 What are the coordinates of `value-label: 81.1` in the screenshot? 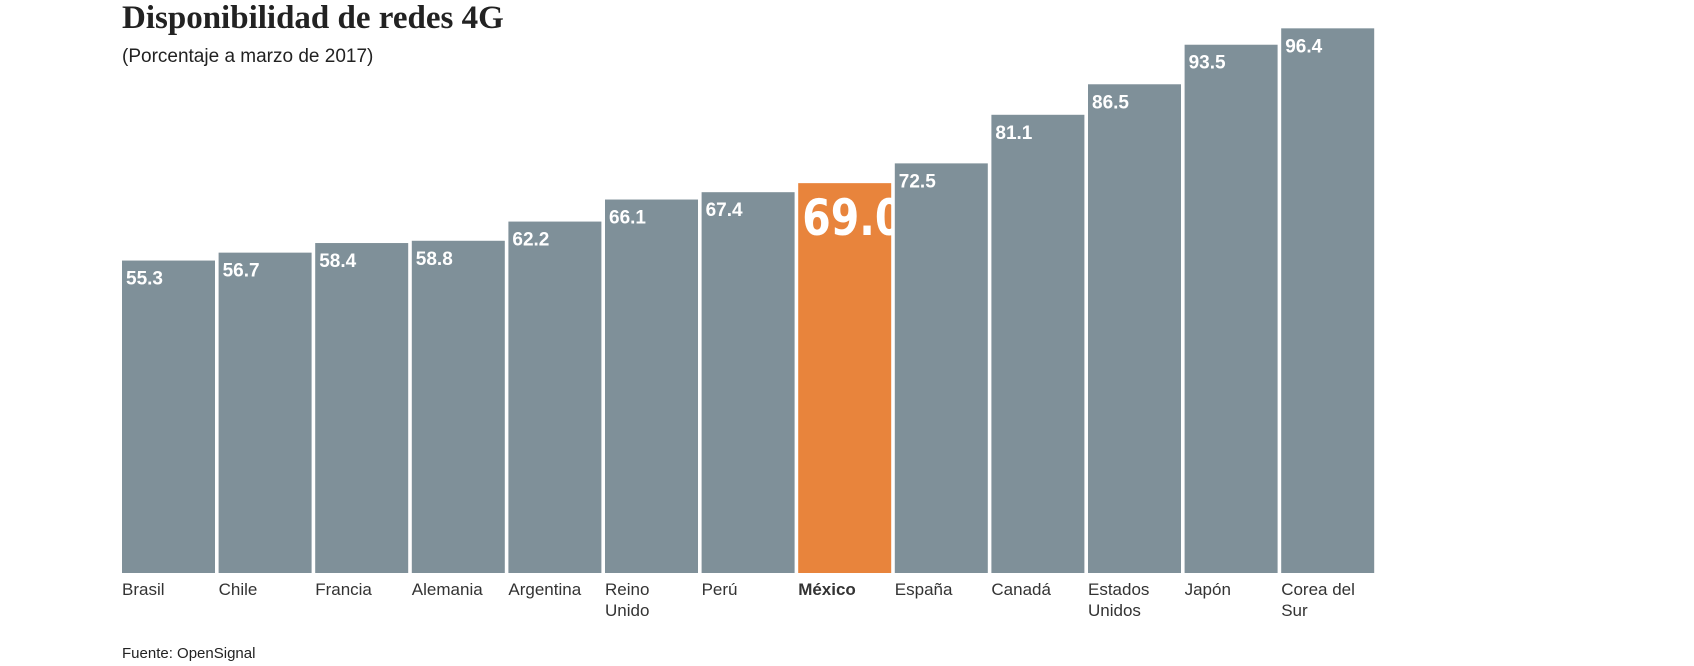 It's located at (1013, 133).